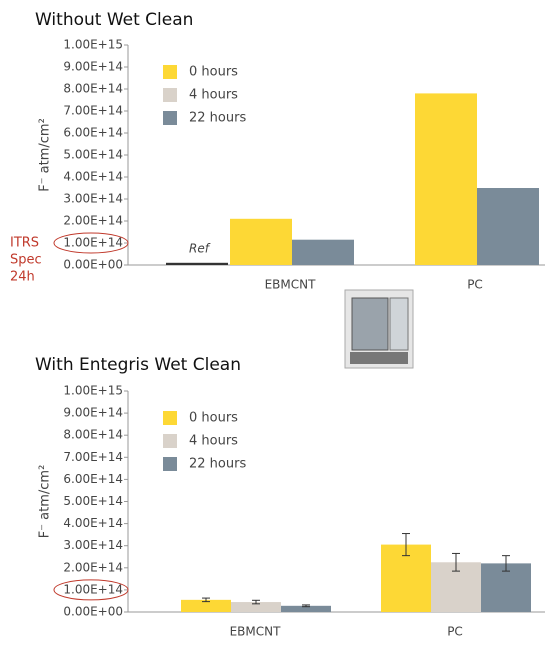 The width and height of the screenshot is (558, 646). I want to click on instrument-image, so click(379, 329).